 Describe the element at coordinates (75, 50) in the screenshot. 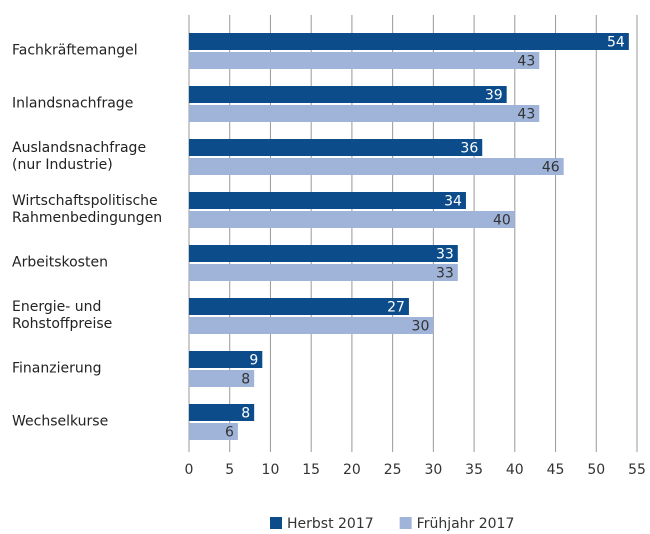

I see `category-label: Fachkräftemangel` at that location.